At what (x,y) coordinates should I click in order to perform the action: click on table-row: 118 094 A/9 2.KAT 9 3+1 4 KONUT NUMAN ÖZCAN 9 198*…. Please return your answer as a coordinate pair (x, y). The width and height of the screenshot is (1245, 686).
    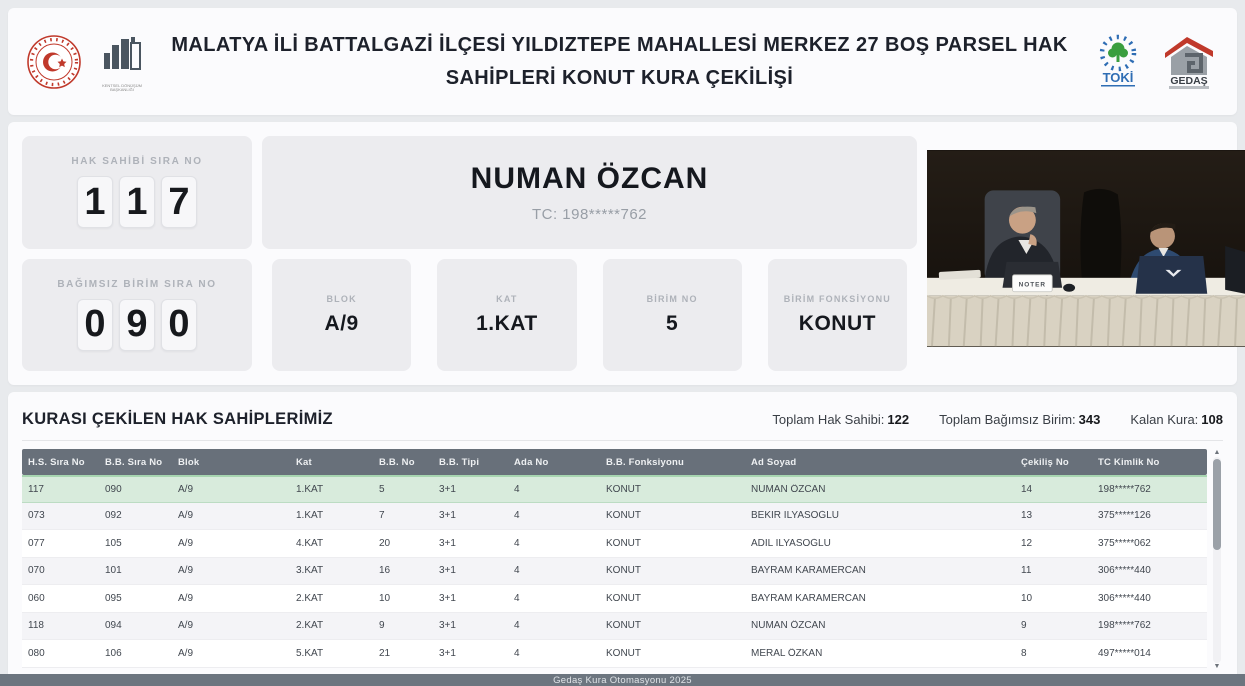
    Looking at the image, I should click on (614, 626).